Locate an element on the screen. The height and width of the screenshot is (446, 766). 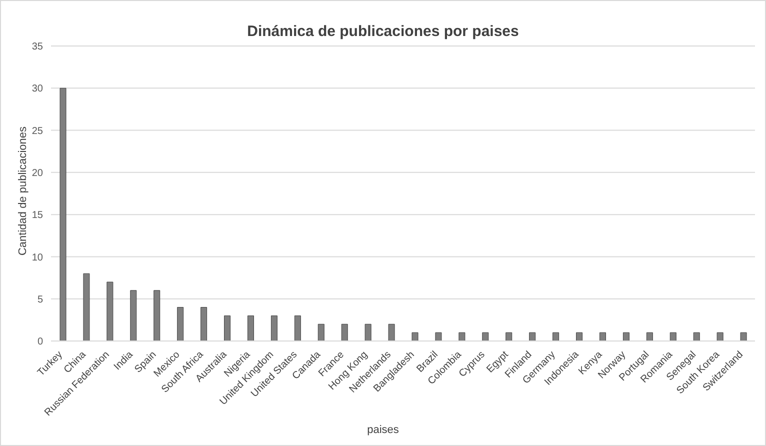
y-tick-label: 35 is located at coordinates (38, 47).